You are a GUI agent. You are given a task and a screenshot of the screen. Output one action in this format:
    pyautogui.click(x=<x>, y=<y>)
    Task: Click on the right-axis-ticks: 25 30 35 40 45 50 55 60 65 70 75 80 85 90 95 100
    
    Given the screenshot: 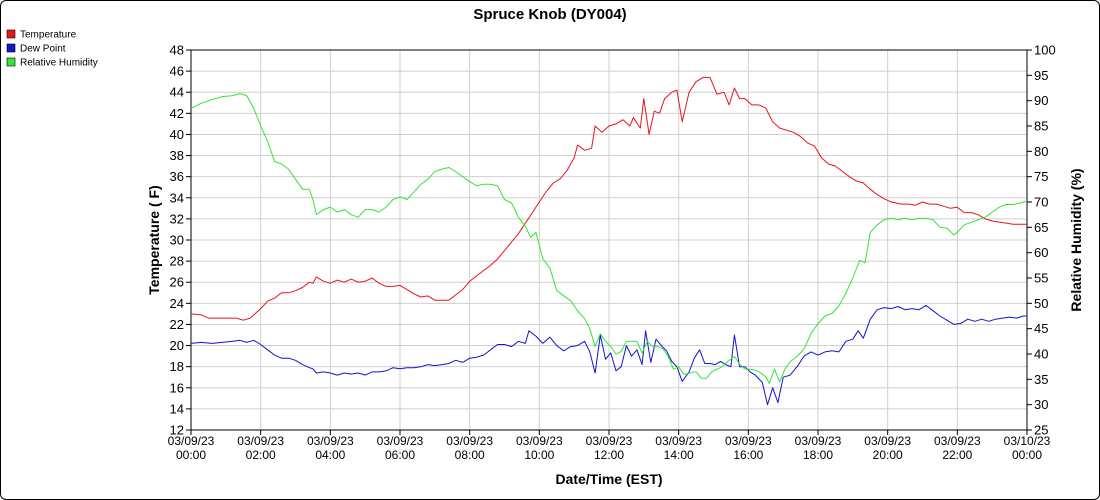 What is the action you would take?
    pyautogui.click(x=1041, y=240)
    